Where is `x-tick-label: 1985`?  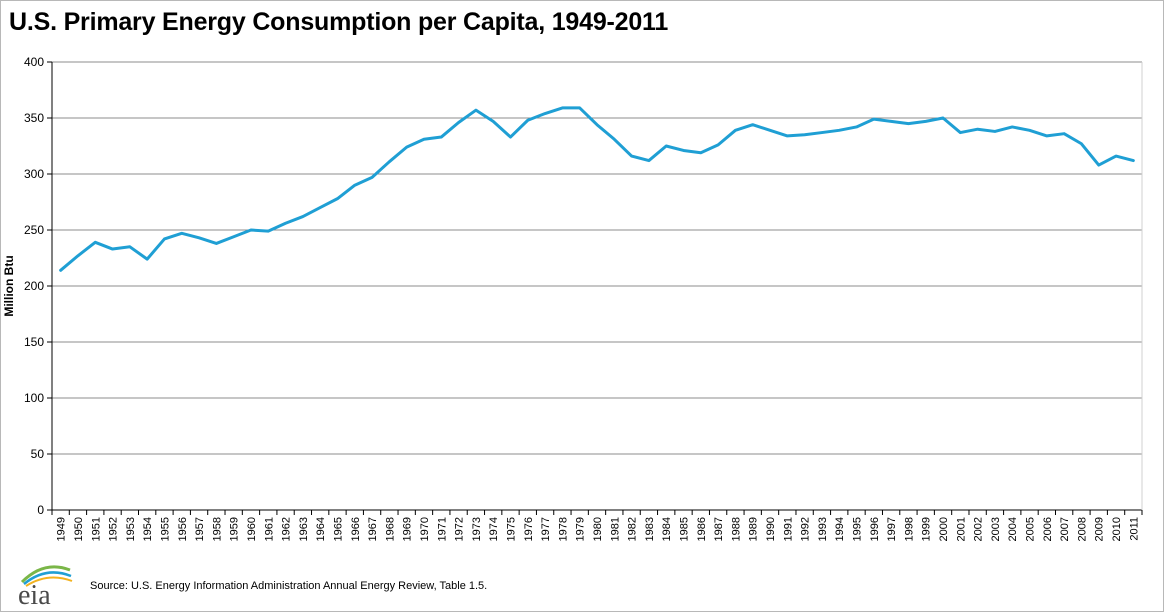
x-tick-label: 1985 is located at coordinates (685, 529).